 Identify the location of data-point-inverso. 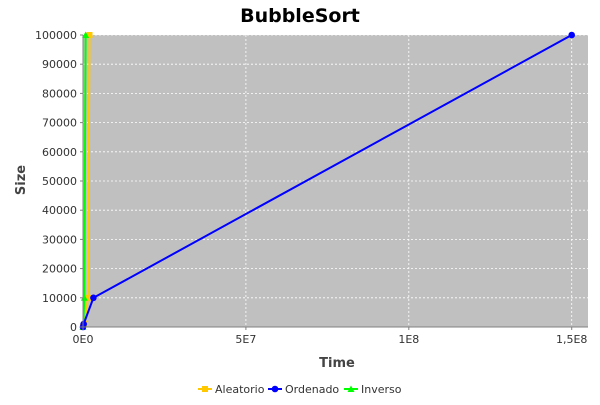
(86, 34).